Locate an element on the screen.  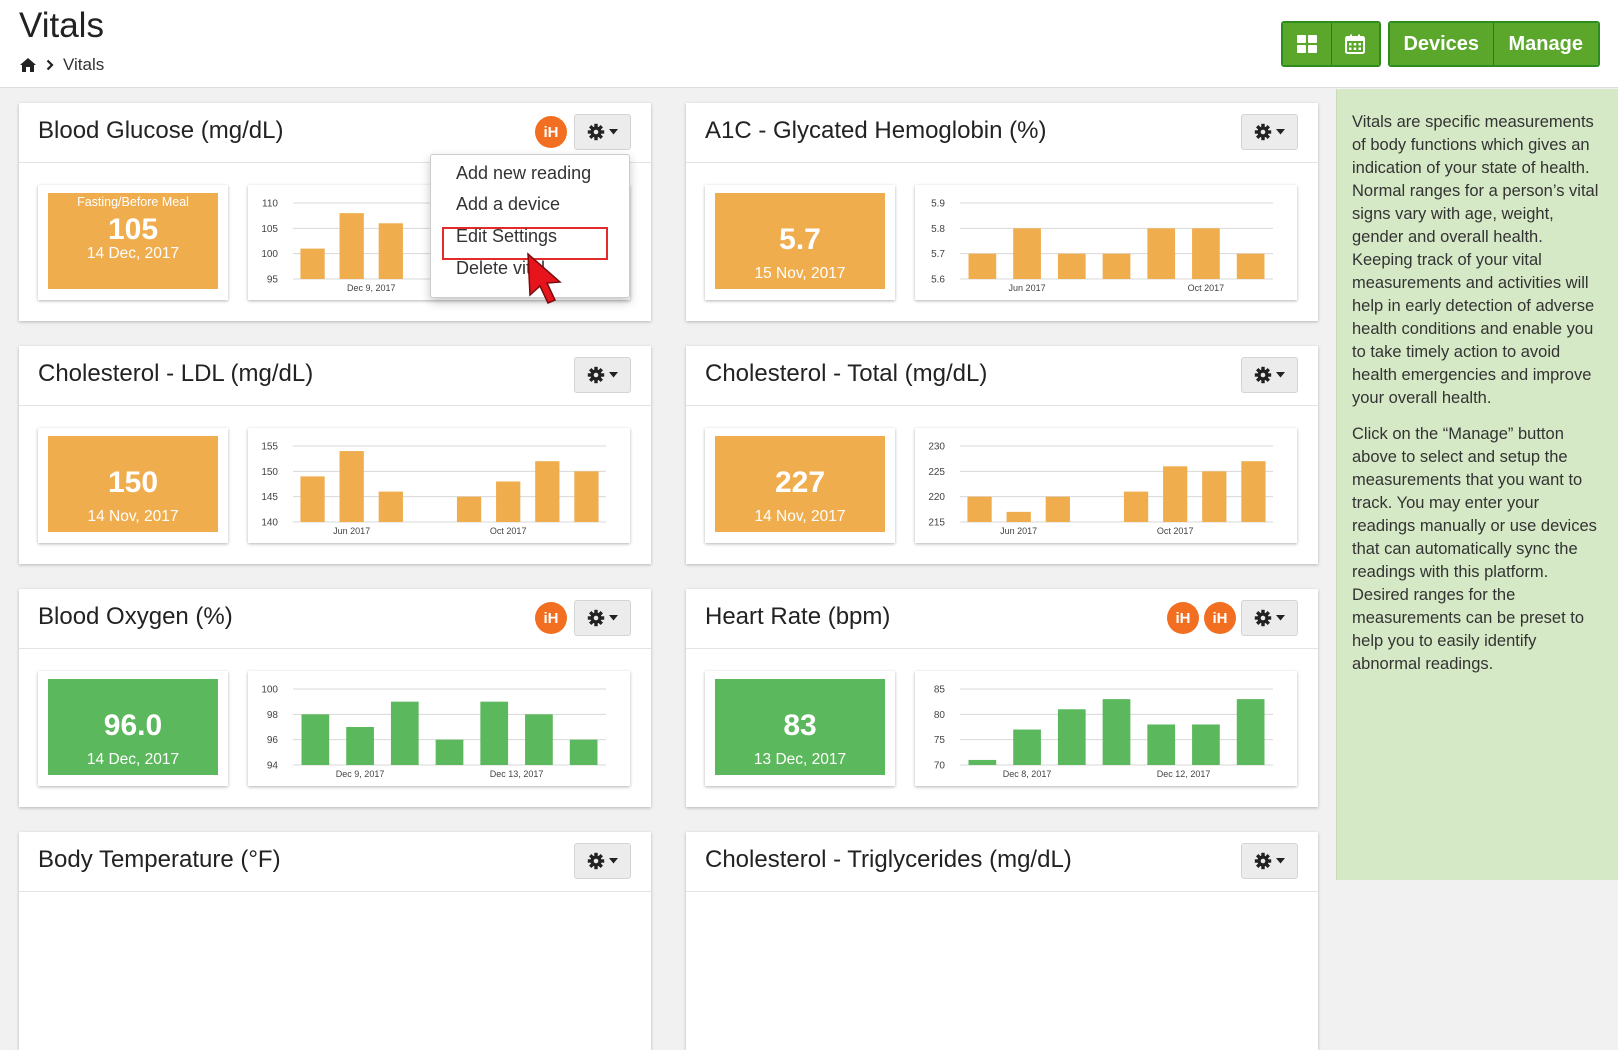
y-tick-label: 80 is located at coordinates (940, 715).